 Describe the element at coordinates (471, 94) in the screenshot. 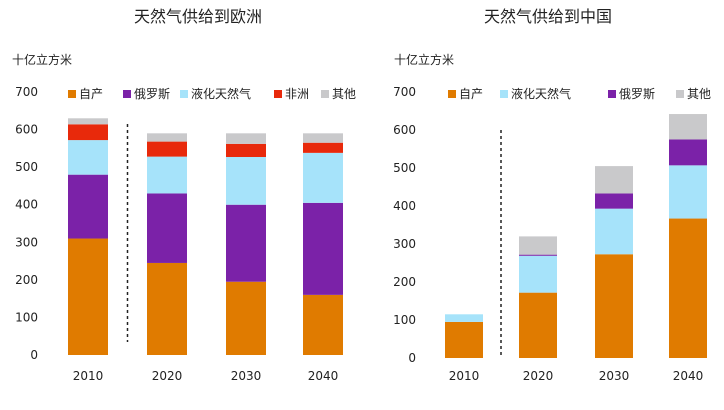

I see `china-legend-label: 自产` at that location.